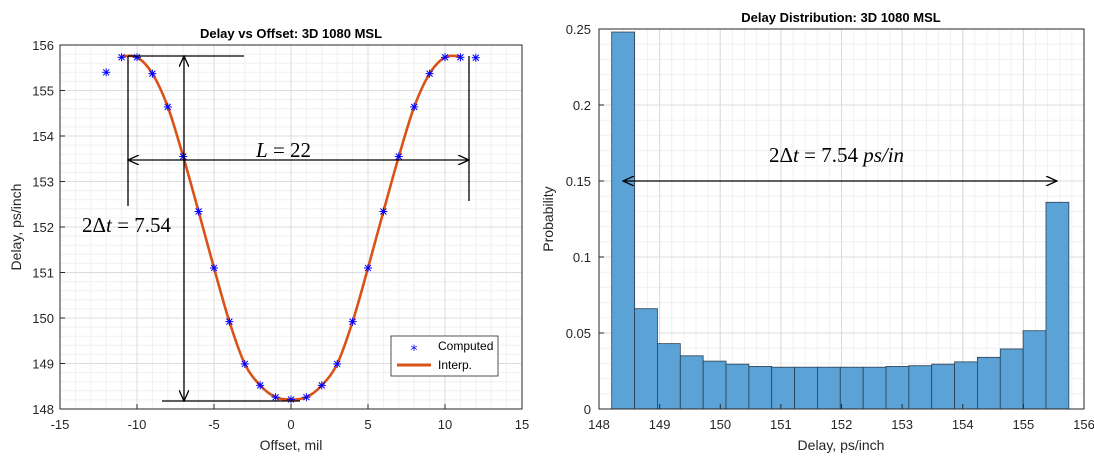 This screenshot has width=1094, height=456. What do you see at coordinates (578, 219) in the screenshot?
I see `right-y-tick-labels: 0 0.05 0.1 0.15 0.2 0.25` at bounding box center [578, 219].